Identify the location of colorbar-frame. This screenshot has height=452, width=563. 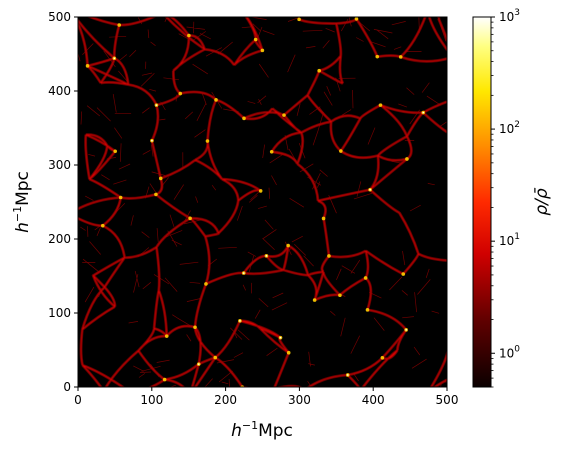
(482, 202).